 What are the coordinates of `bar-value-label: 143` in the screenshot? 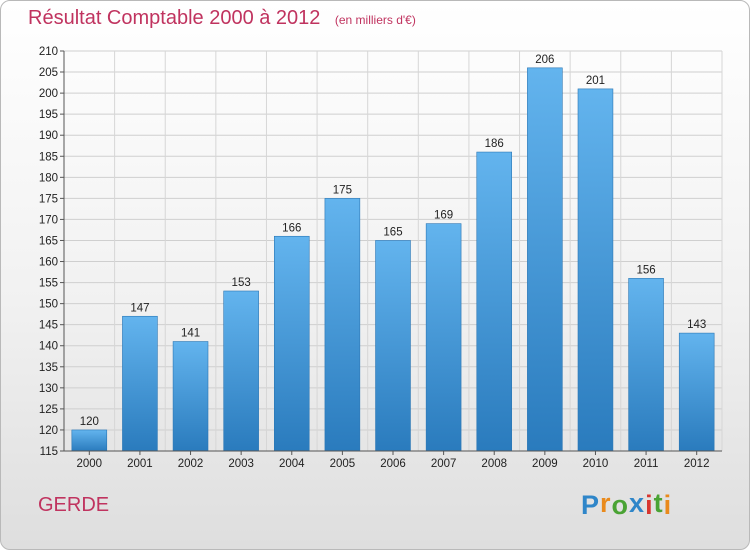 It's located at (696, 325).